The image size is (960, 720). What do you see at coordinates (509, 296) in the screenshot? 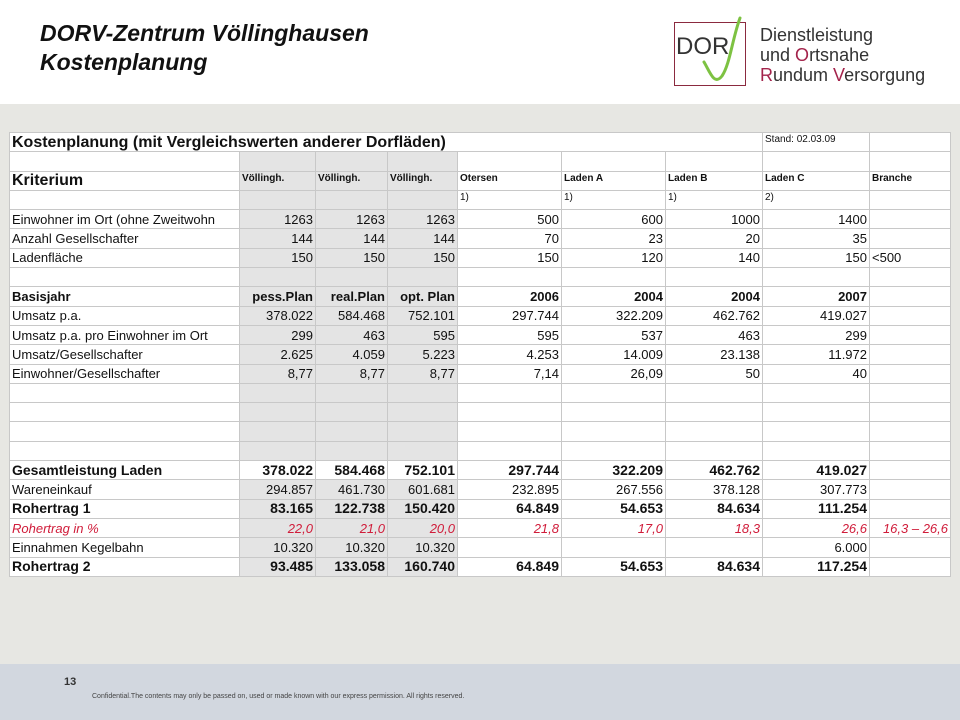
I see `value-cell: 2006` at bounding box center [509, 296].